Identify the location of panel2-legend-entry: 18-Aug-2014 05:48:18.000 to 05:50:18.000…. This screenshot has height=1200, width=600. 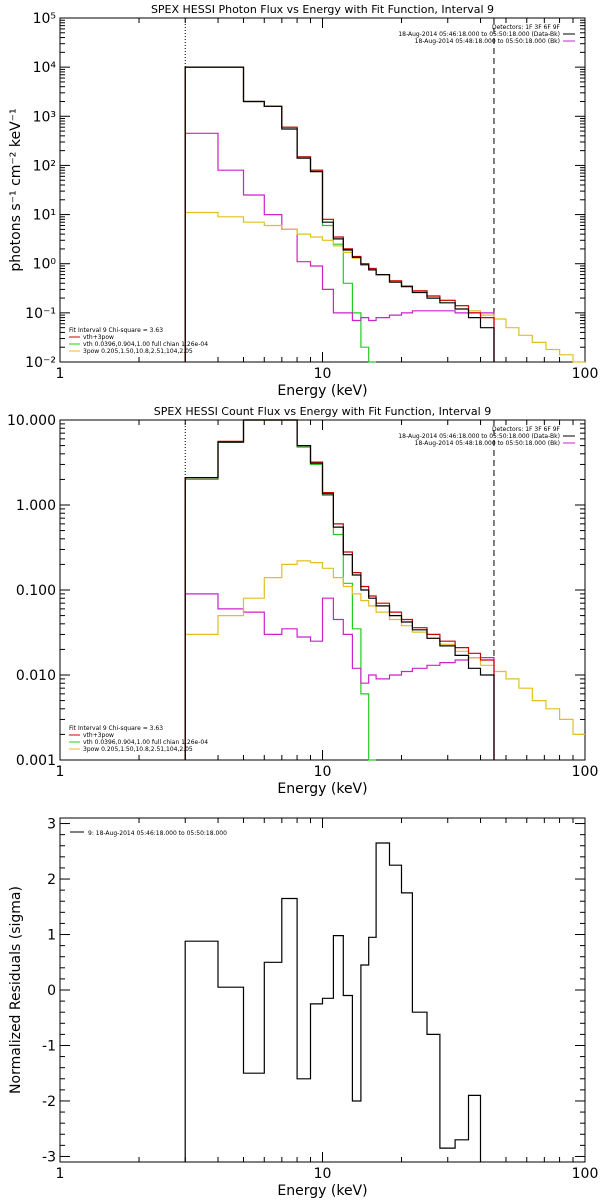
(487, 443).